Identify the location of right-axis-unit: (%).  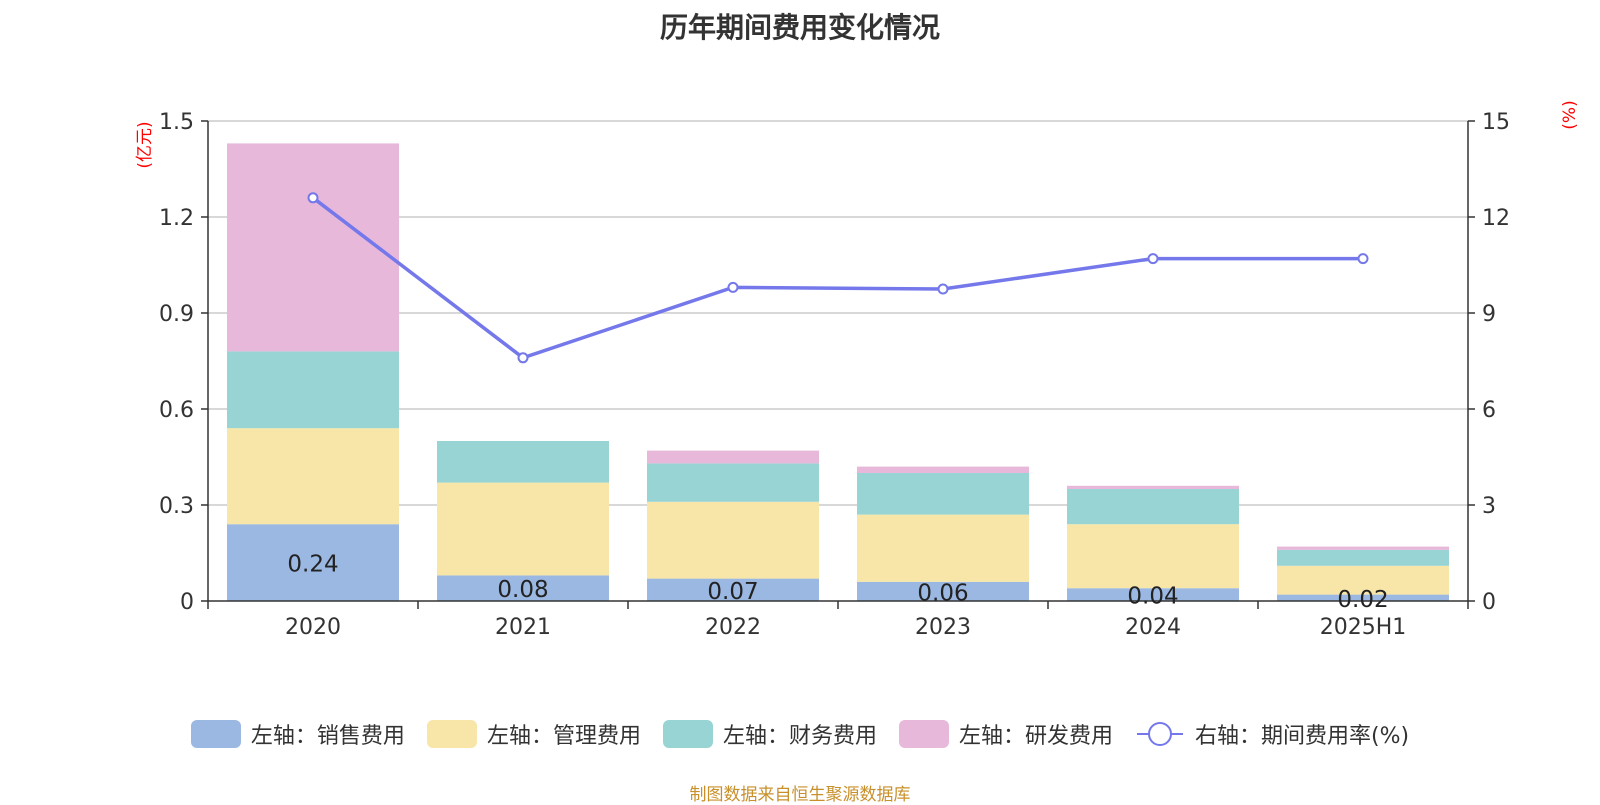
(1570, 114).